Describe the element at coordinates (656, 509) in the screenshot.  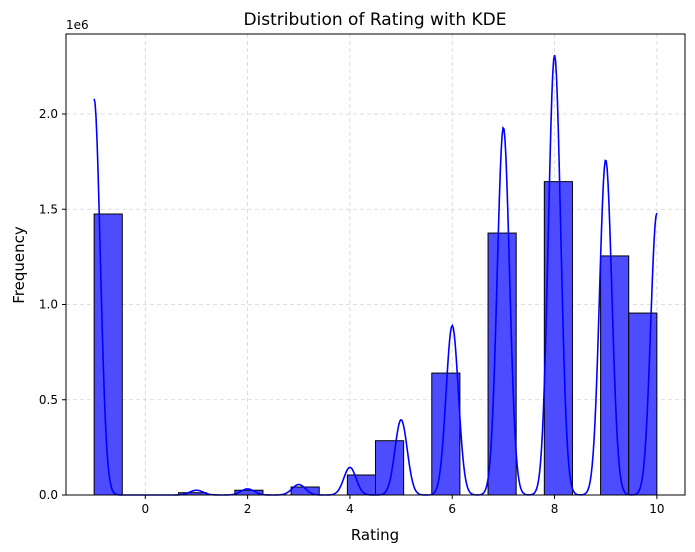
I see `x-tick-label: 10` at that location.